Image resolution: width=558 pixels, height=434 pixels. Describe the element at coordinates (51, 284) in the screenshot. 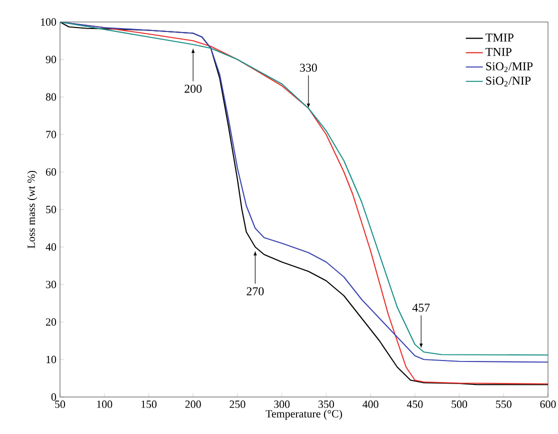

I see `y-tick-label: 30` at that location.